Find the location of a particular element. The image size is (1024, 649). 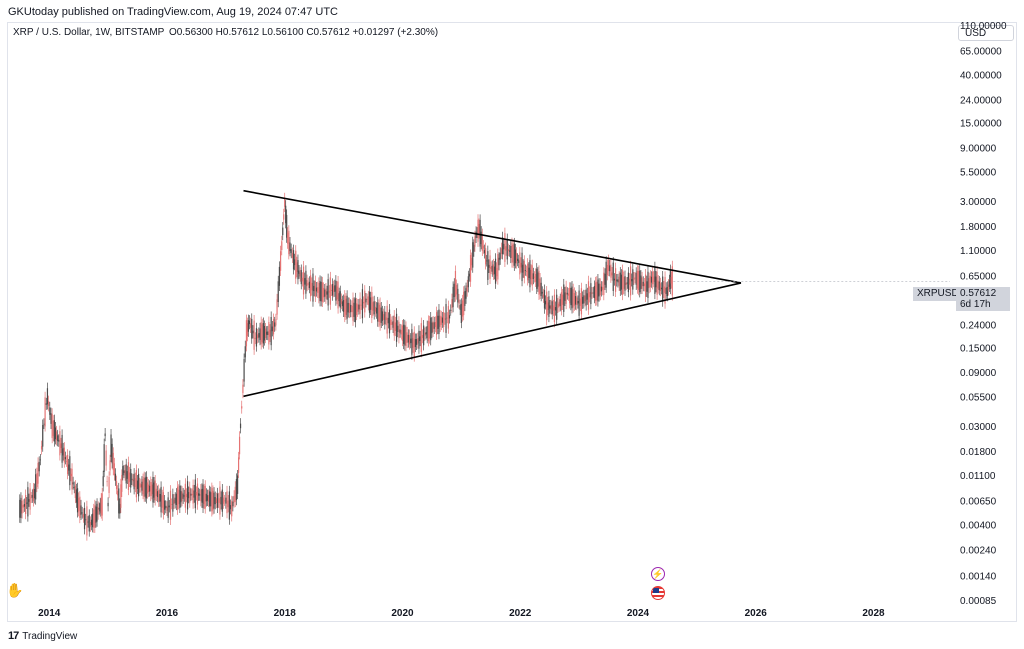

footer-logo: 17 TradingView is located at coordinates (42, 636).